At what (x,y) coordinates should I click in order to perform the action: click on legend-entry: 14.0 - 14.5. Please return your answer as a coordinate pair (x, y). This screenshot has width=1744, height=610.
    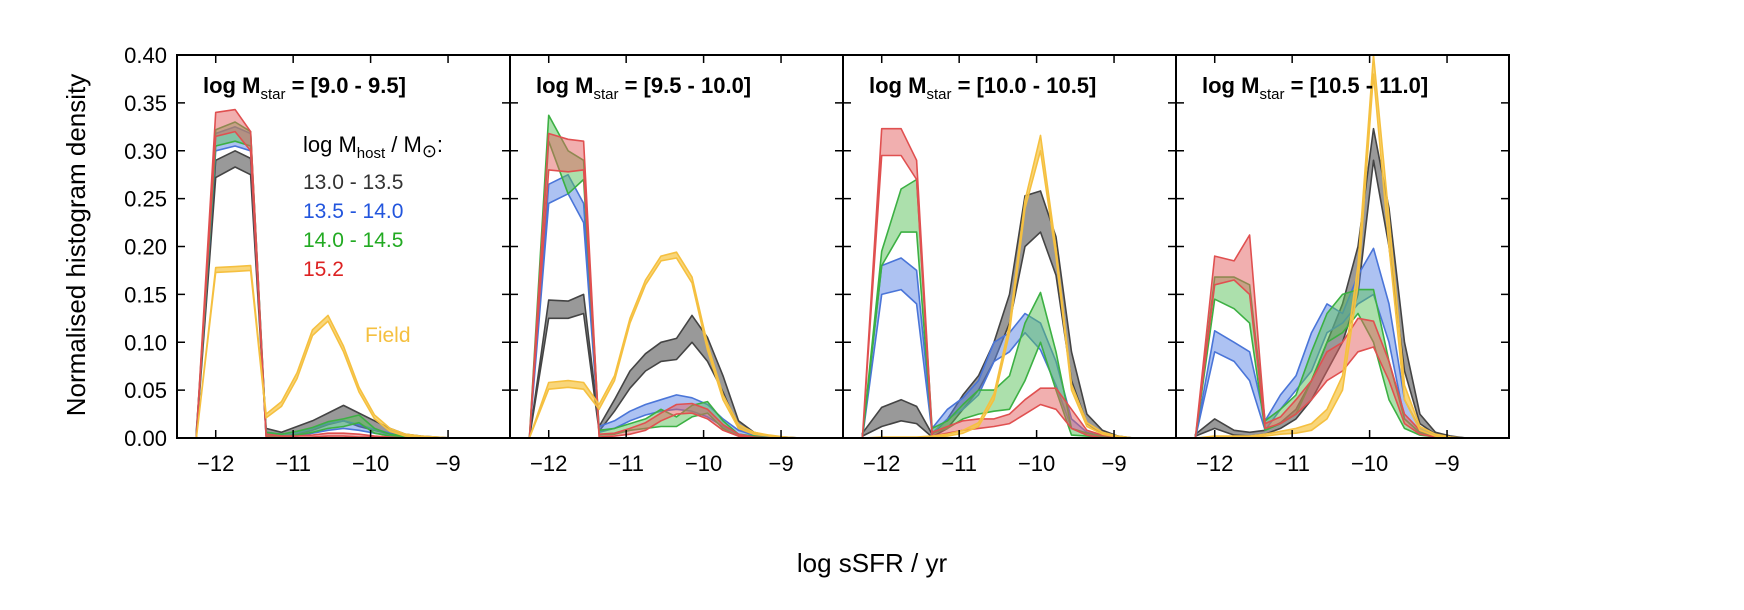
    Looking at the image, I should click on (353, 240).